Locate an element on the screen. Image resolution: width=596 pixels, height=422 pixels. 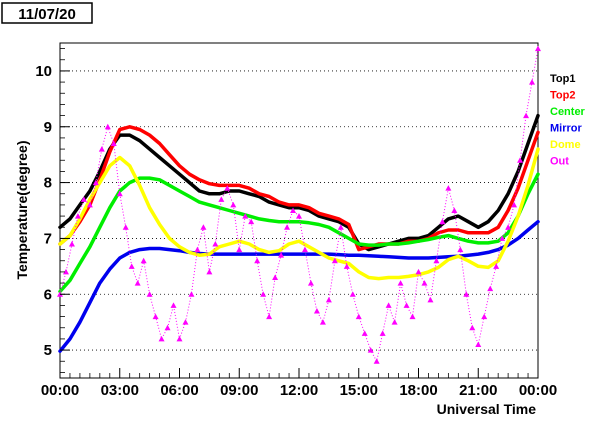
y-tick-label: 10 is located at coordinates (43, 71).